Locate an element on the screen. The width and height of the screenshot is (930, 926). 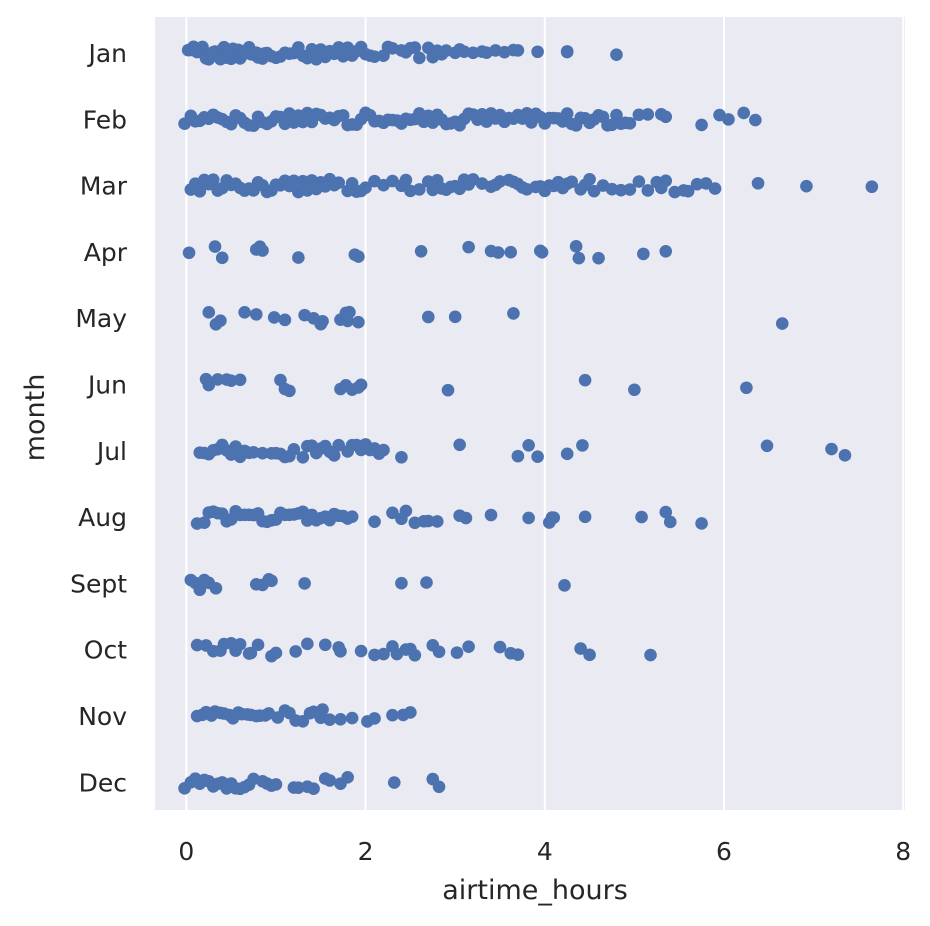
y-tick-label: Jun is located at coordinates (106, 385).